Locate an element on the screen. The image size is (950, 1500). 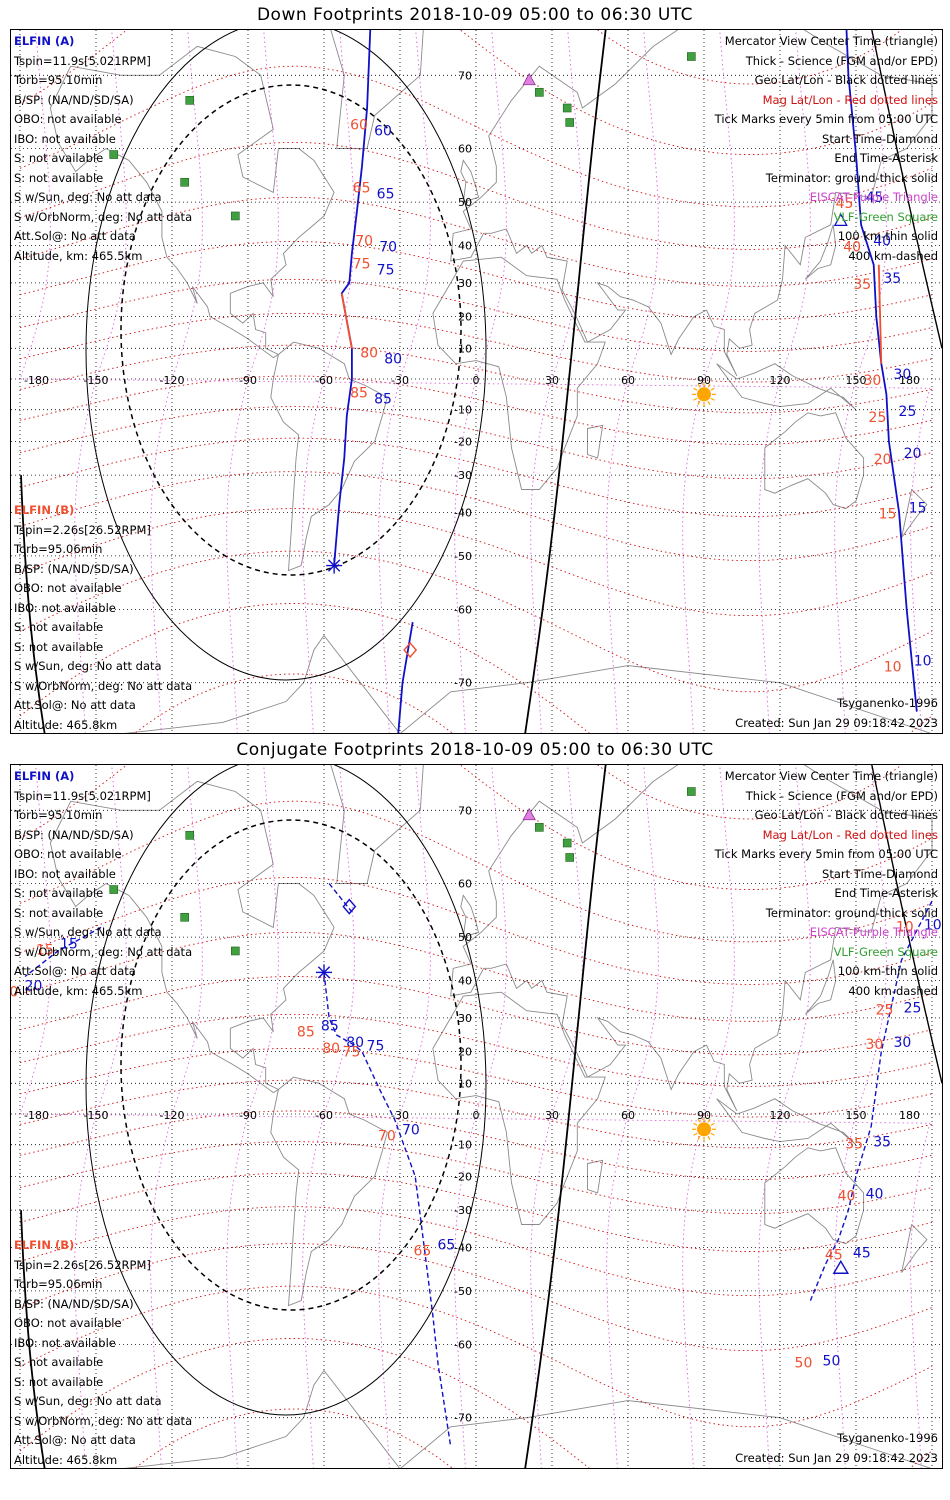
elfin-b-time-label: 10 is located at coordinates (905, 927).